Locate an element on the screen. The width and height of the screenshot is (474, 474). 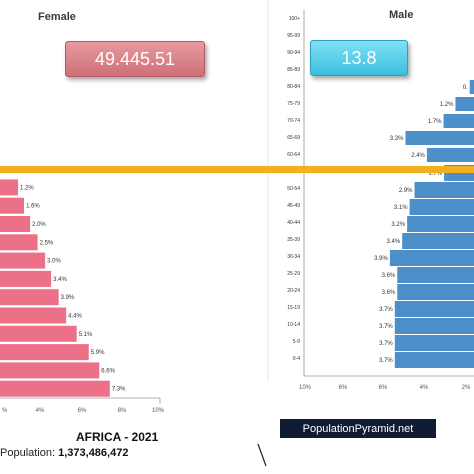
female-value-label: 1.2% is located at coordinates (27, 188).